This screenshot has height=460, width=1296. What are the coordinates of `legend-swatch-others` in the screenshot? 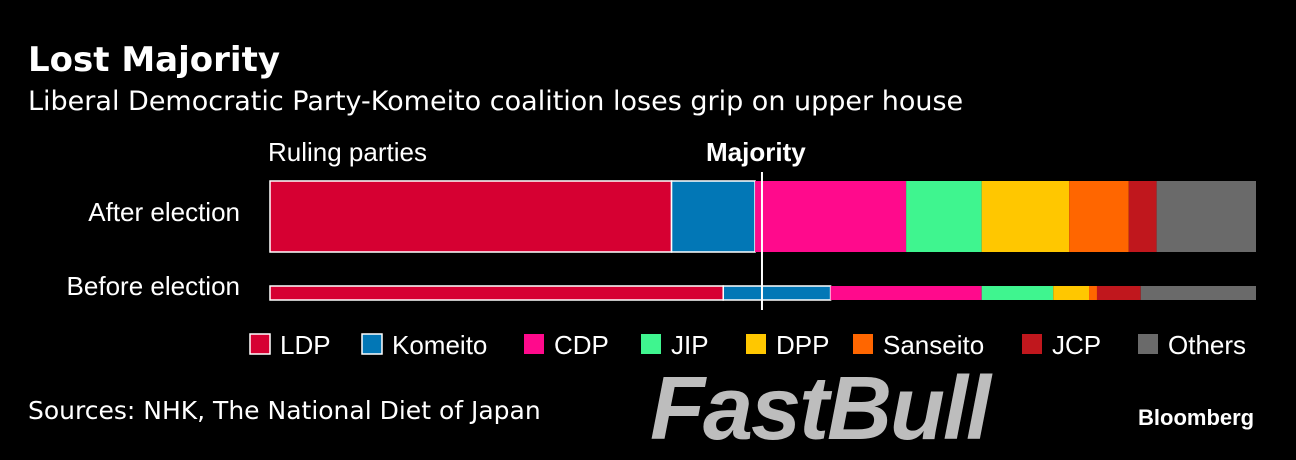 It's located at (1148, 344).